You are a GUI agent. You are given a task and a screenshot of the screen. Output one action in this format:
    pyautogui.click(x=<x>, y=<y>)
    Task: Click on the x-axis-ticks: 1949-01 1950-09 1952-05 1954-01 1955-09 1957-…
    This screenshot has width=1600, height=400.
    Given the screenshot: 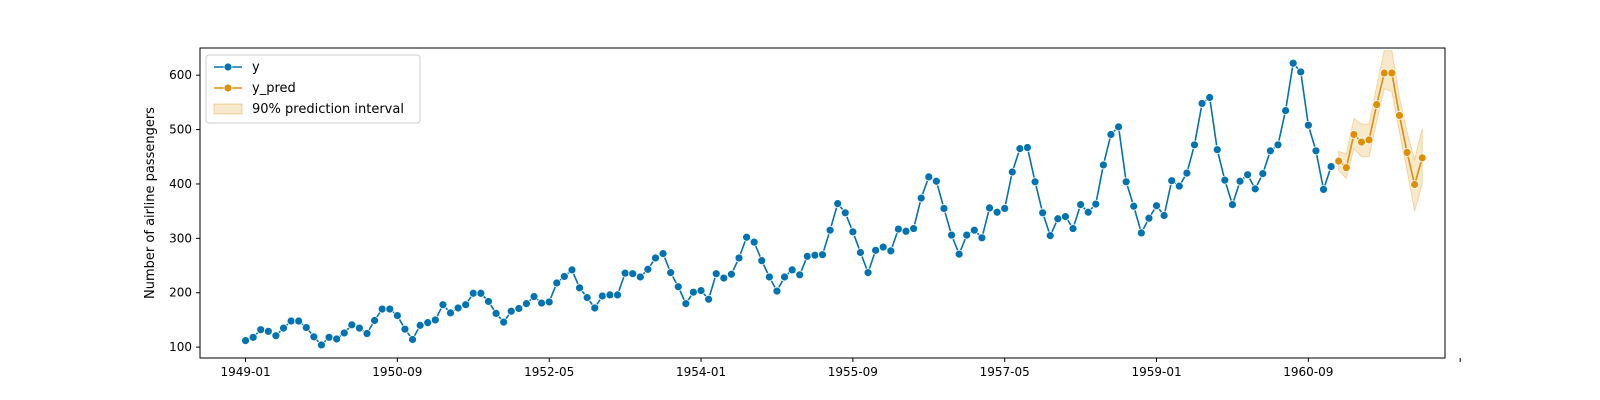 What is the action you would take?
    pyautogui.click(x=840, y=368)
    